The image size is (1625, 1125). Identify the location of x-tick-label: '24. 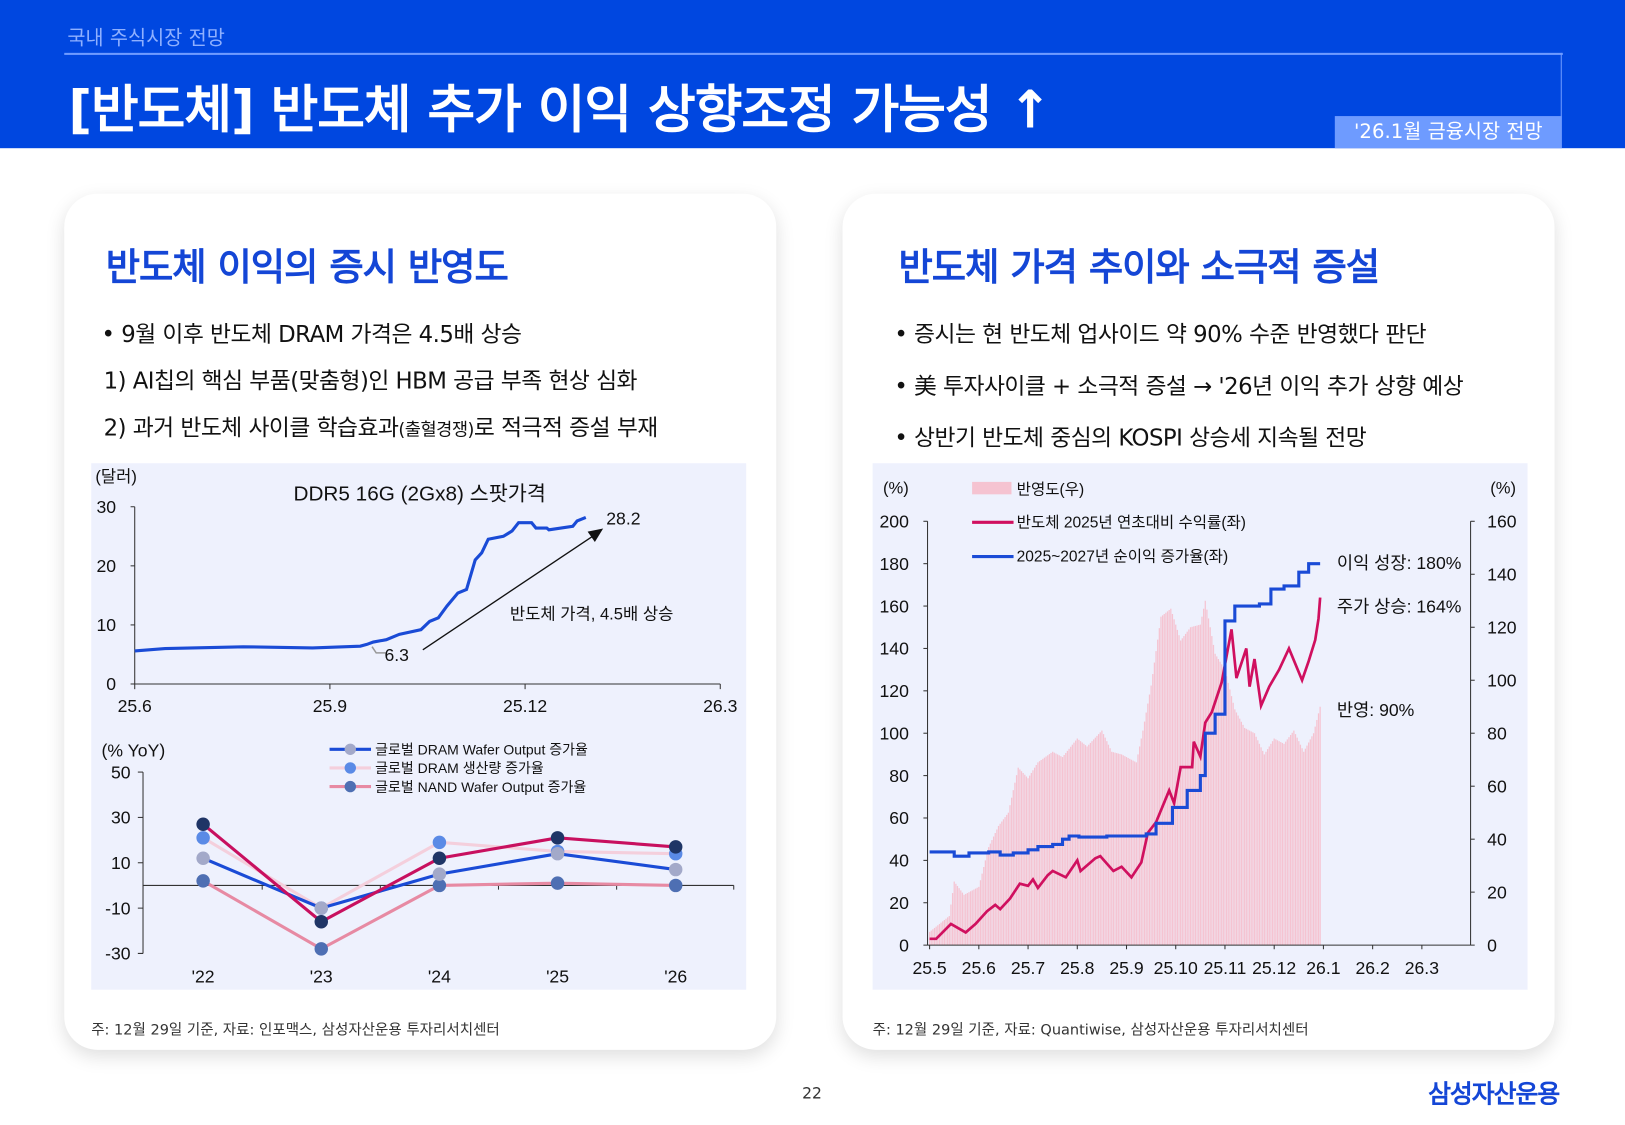
(439, 976).